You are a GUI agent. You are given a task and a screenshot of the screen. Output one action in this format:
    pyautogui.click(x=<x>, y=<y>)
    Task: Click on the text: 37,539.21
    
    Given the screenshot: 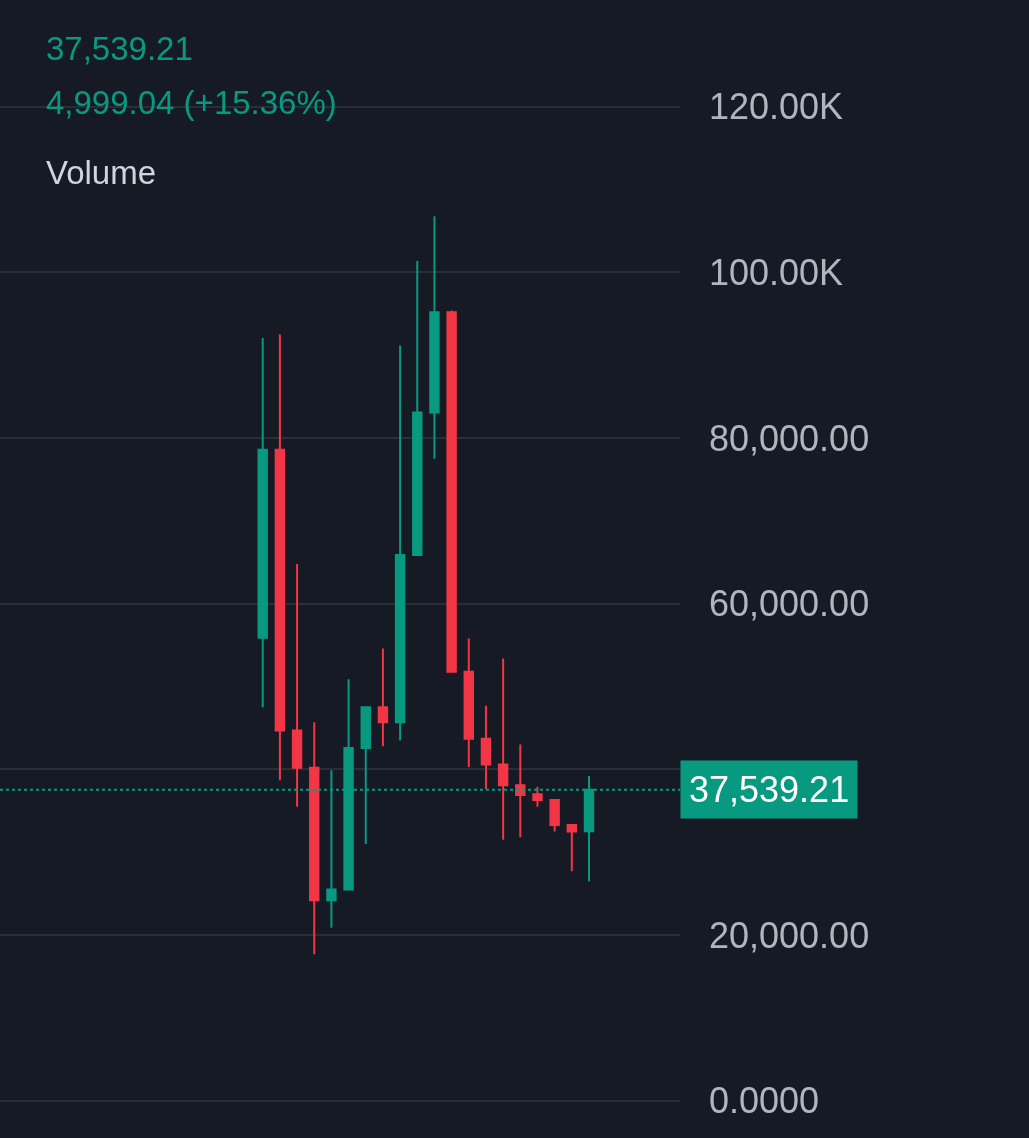 What is the action you would take?
    pyautogui.click(x=119, y=48)
    